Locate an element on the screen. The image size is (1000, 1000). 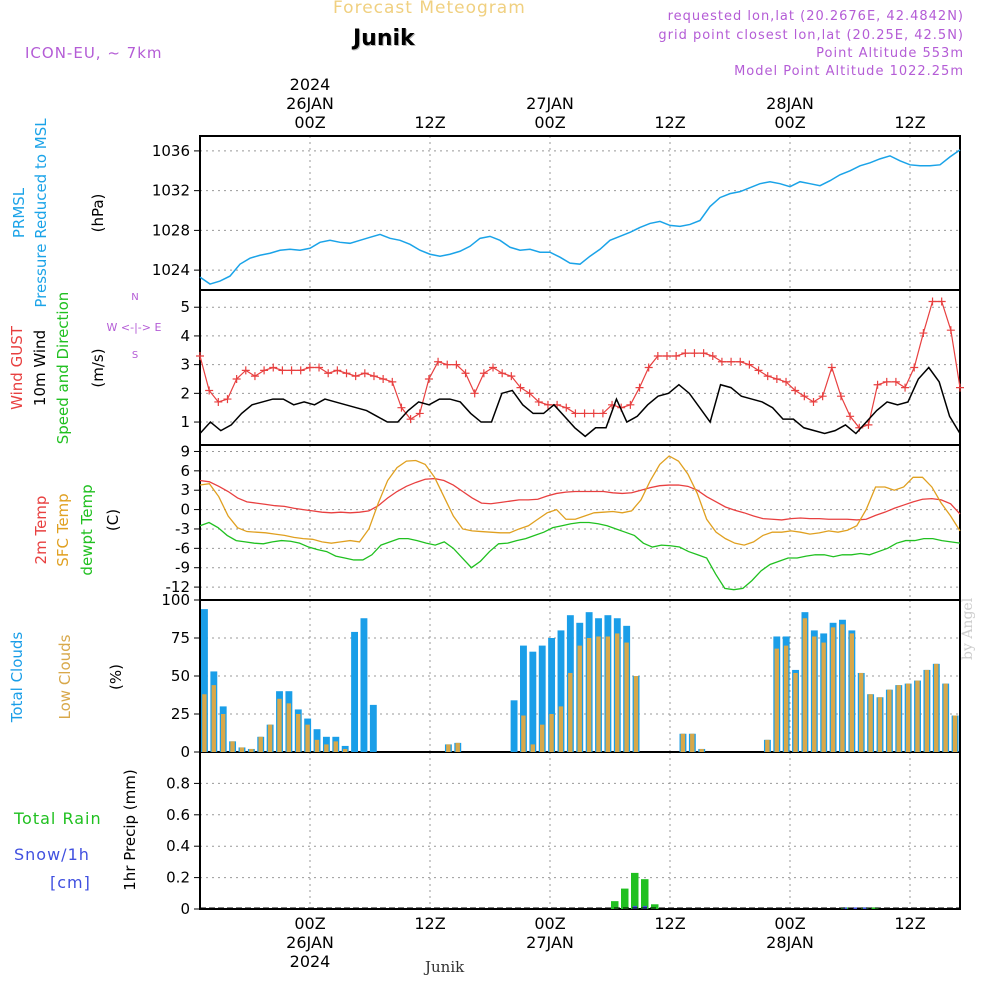
y-tick-label: 3 is located at coordinates (185, 365).